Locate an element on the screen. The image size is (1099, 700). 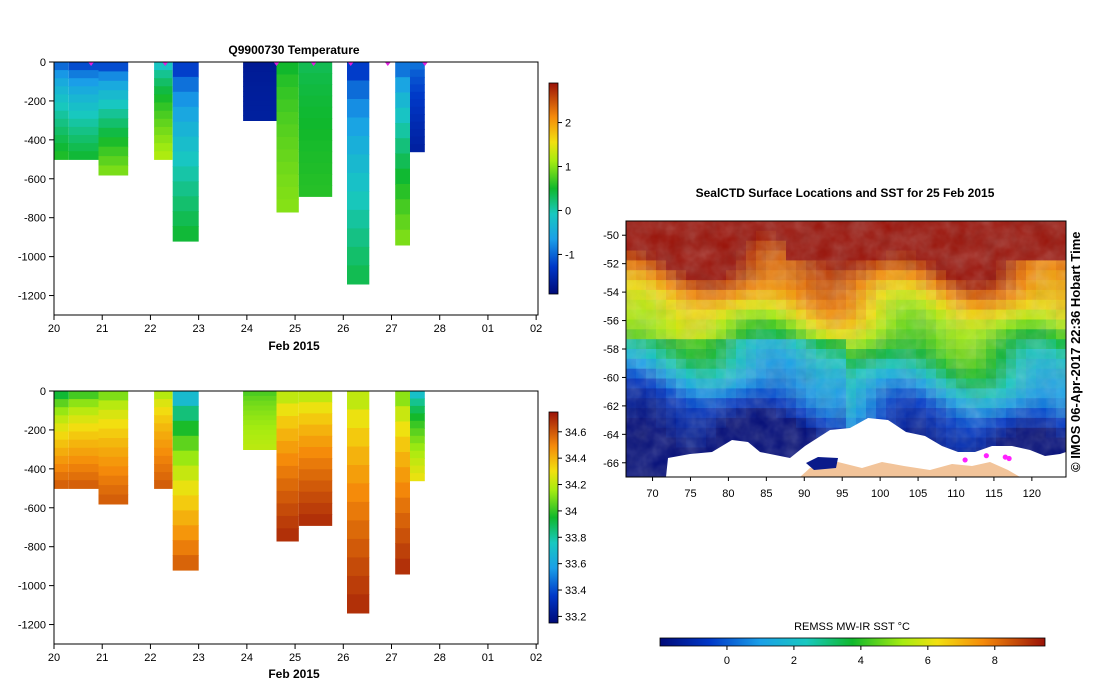
temperature-y-axis: 0 -200 -400 -600 -800 -1000 -1200 is located at coordinates (36, 180).